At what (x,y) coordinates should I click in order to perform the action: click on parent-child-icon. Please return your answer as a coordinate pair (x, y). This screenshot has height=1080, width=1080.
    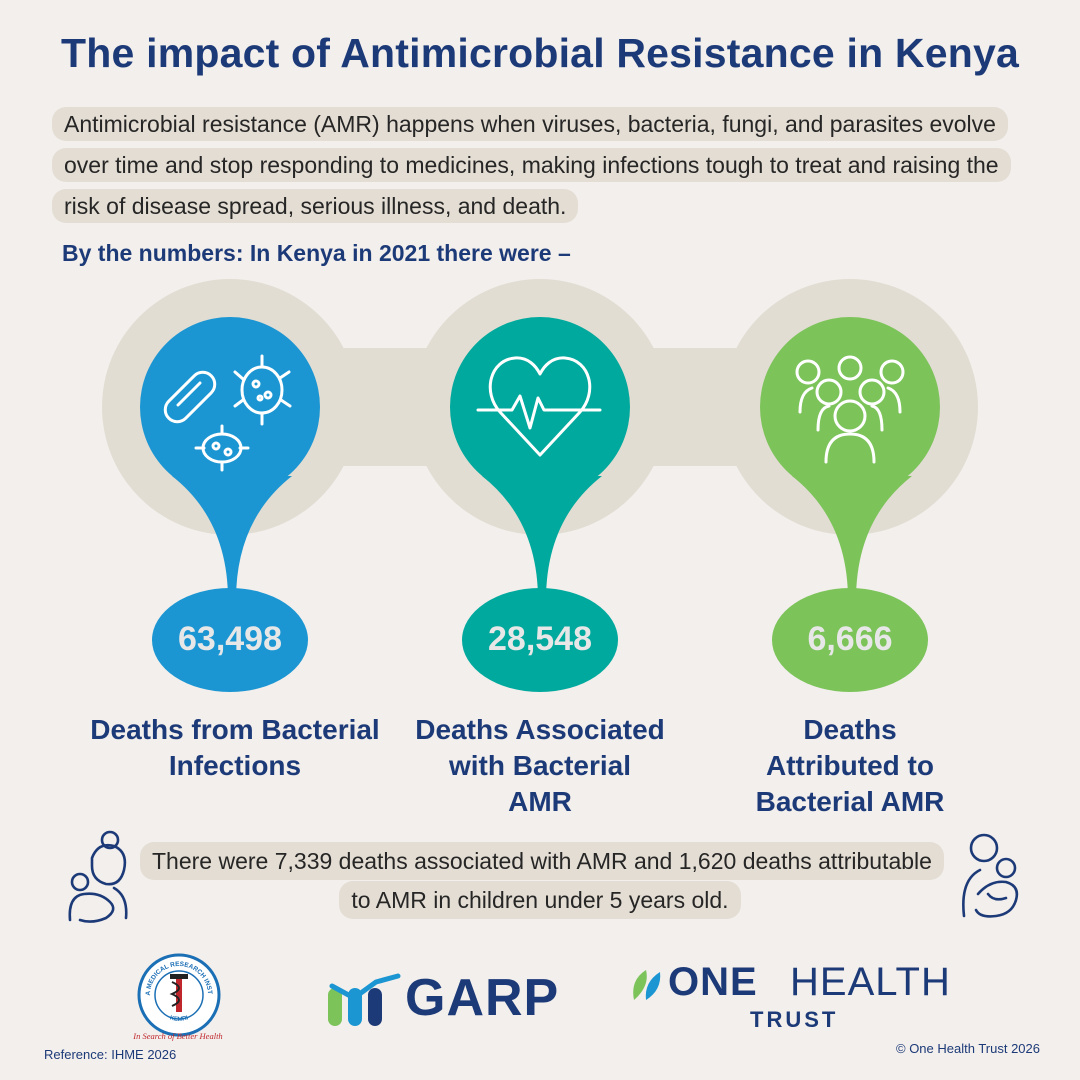
    Looking at the image, I should click on (990, 875).